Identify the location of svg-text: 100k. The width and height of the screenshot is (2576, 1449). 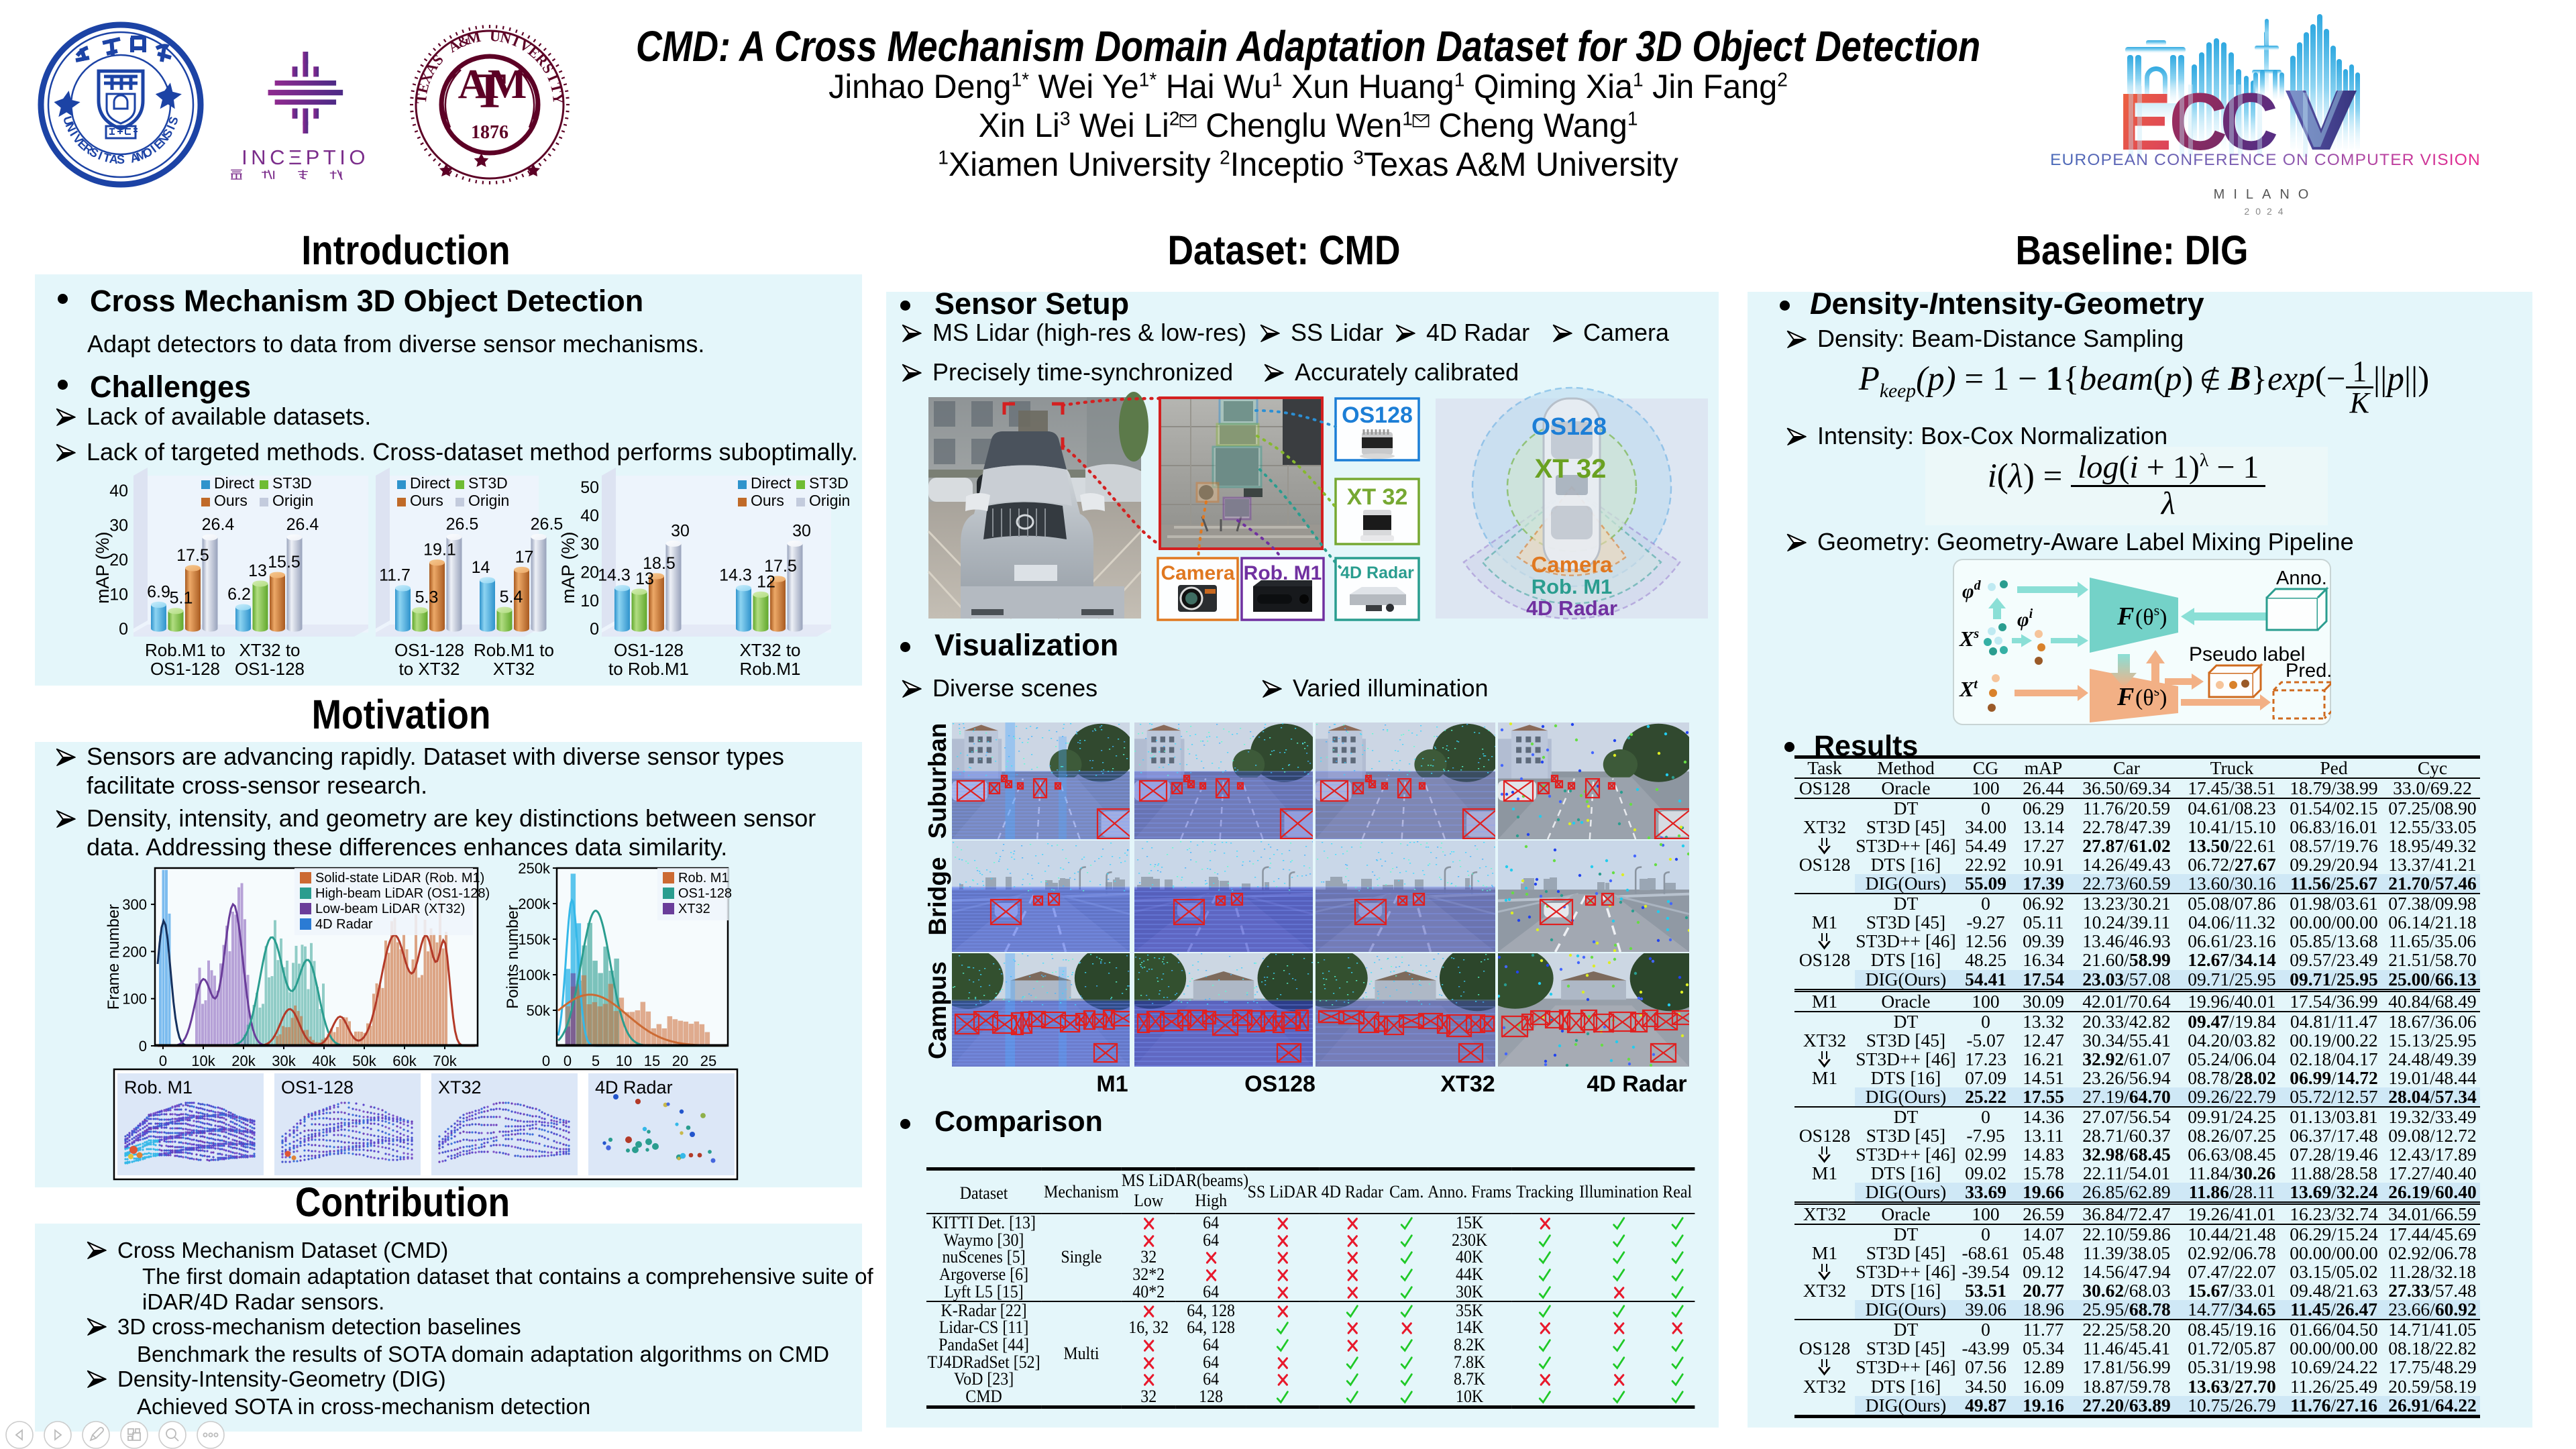
(534, 975).